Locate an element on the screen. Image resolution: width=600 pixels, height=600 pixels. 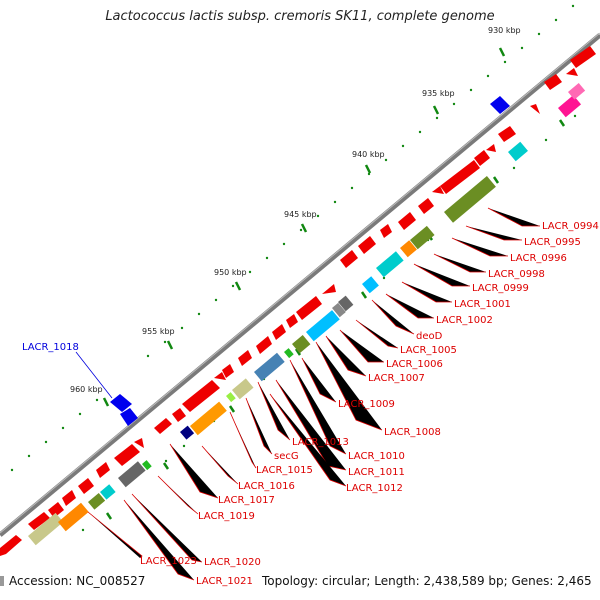
gene-label: LACR_1006 is located at coordinates (414, 364).